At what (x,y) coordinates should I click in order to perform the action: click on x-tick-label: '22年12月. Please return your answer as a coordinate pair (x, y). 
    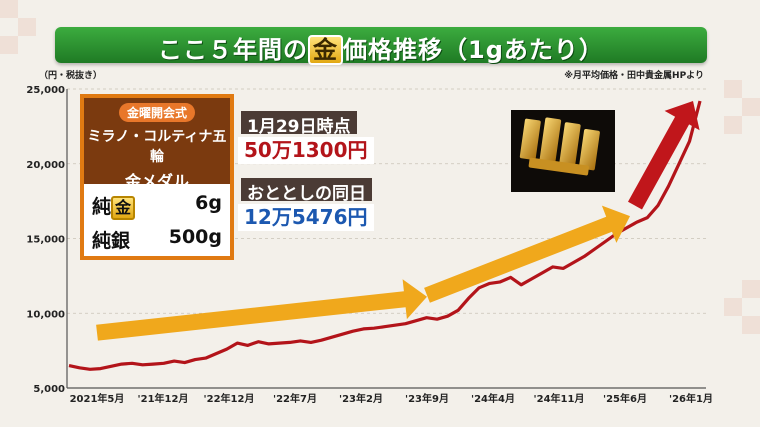
    Looking at the image, I should click on (229, 398).